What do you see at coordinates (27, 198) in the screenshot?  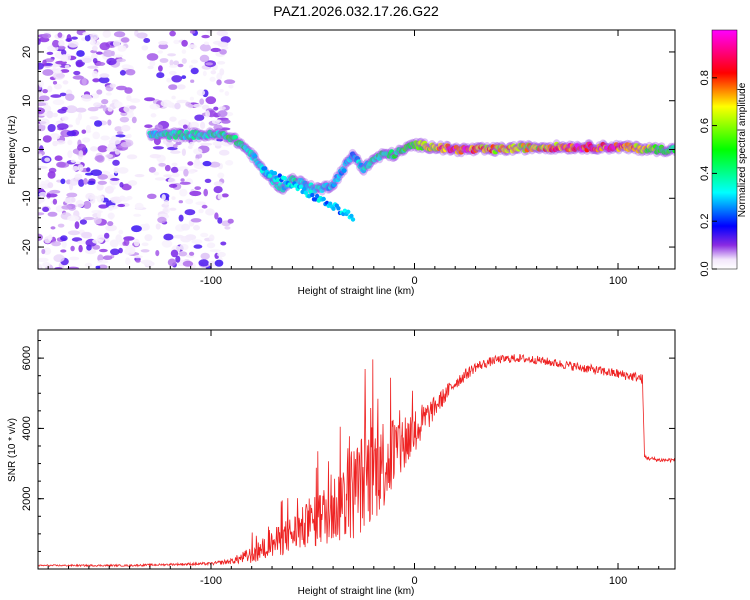 I see `spectrogram-y-tick-label: -10` at bounding box center [27, 198].